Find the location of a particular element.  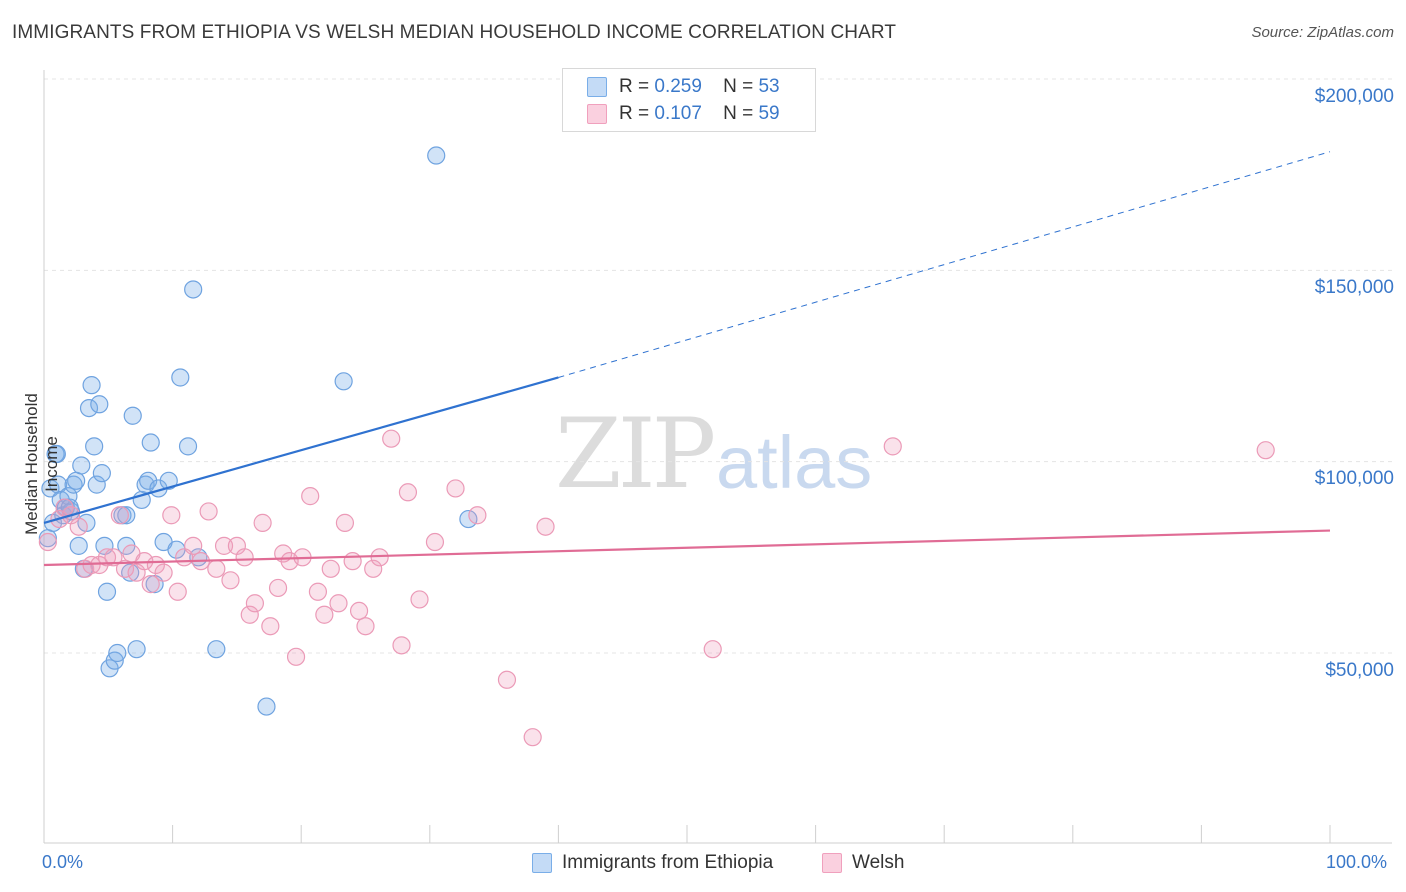

watermark-atlas: atlas is located at coordinates (794, 462).